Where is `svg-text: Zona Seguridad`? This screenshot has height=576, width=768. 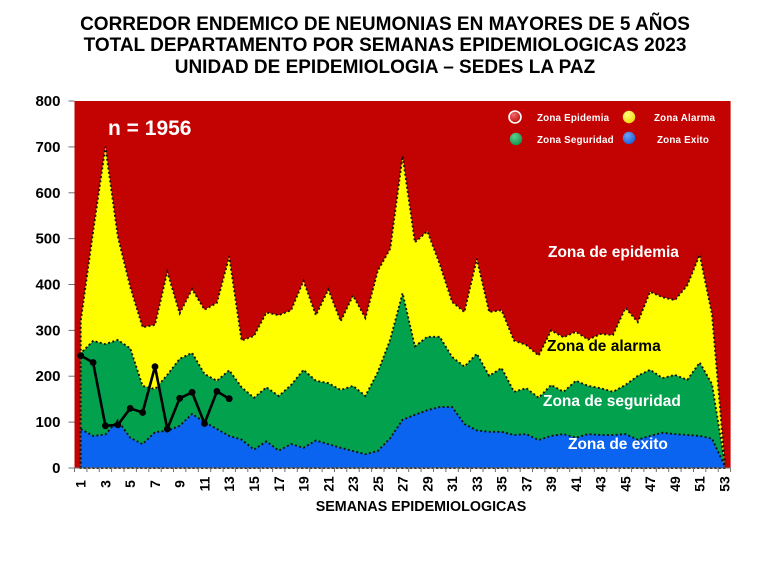 svg-text: Zona Seguridad is located at coordinates (575, 140).